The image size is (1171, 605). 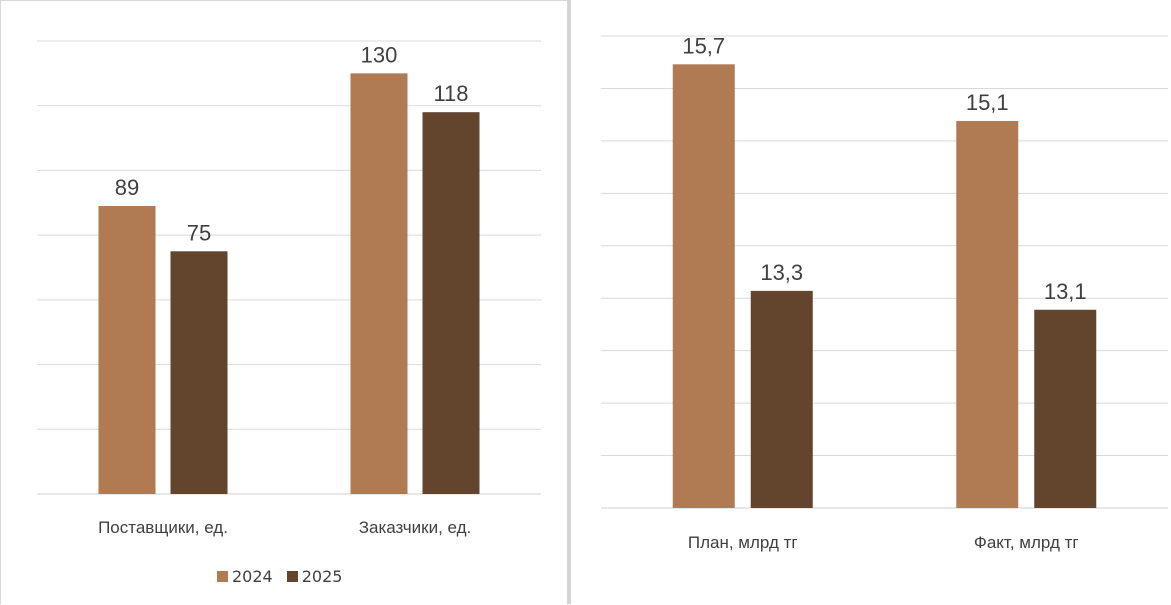 What do you see at coordinates (222, 576) in the screenshot?
I see `legend-swatch-2024` at bounding box center [222, 576].